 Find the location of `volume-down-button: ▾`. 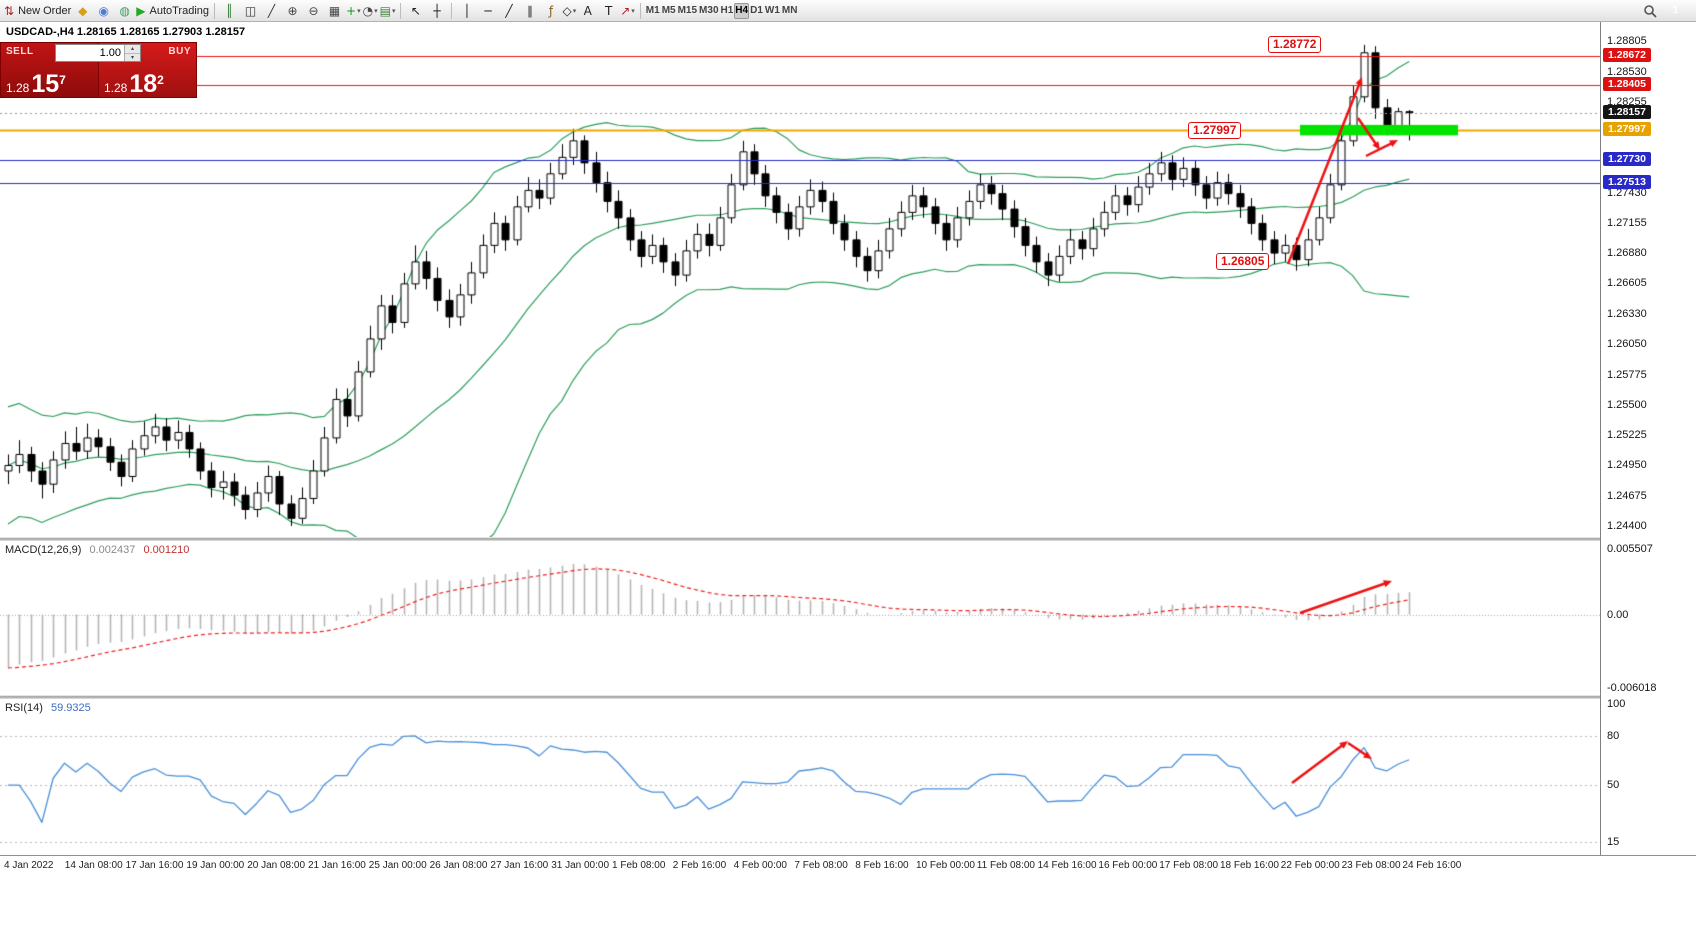

volume-down-button: ▾ is located at coordinates (132, 57).